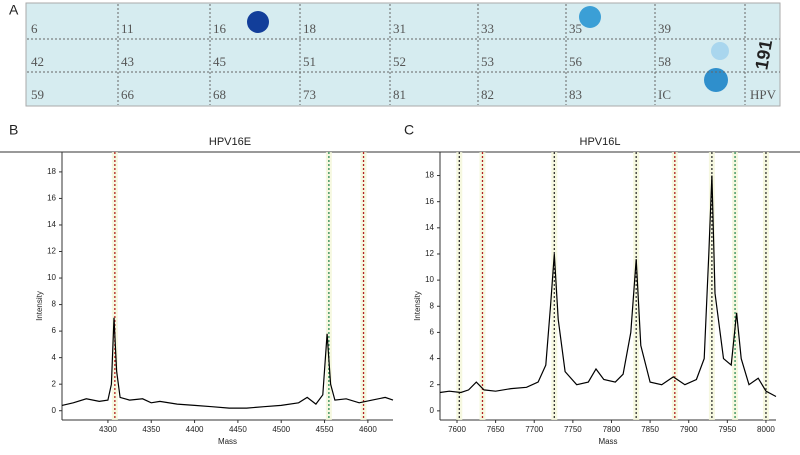 This screenshot has width=800, height=455. I want to click on x-tick-label: 7750, so click(573, 429).